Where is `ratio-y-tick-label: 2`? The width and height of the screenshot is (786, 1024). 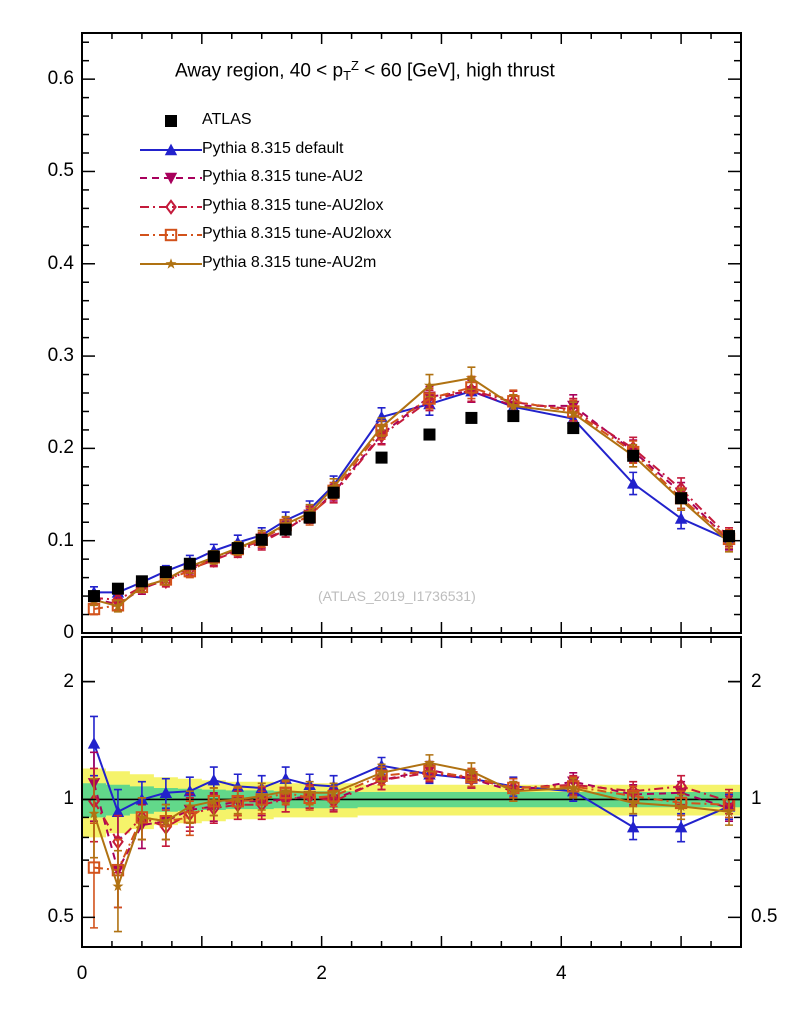
ratio-y-tick-label: 2 is located at coordinates (68, 681).